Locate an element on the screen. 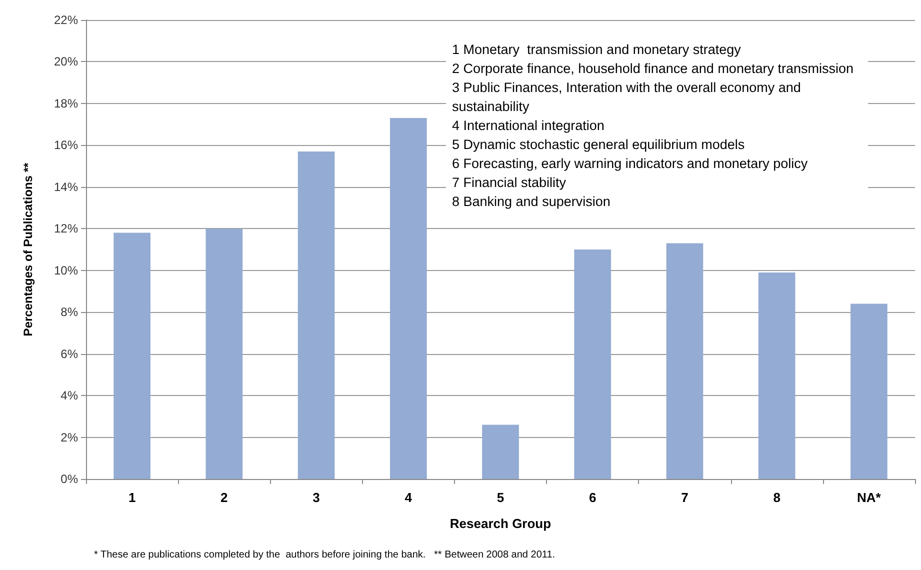 Image resolution: width=921 pixels, height=570 pixels. annotation: 8 Banking and supervision is located at coordinates (531, 201).